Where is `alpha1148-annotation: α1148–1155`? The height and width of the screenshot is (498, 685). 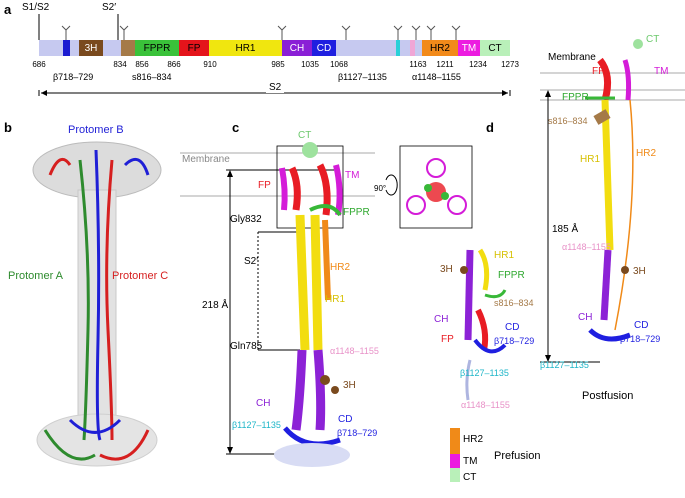
alpha1148-annotation: α1148–1155 is located at coordinates (436, 77).